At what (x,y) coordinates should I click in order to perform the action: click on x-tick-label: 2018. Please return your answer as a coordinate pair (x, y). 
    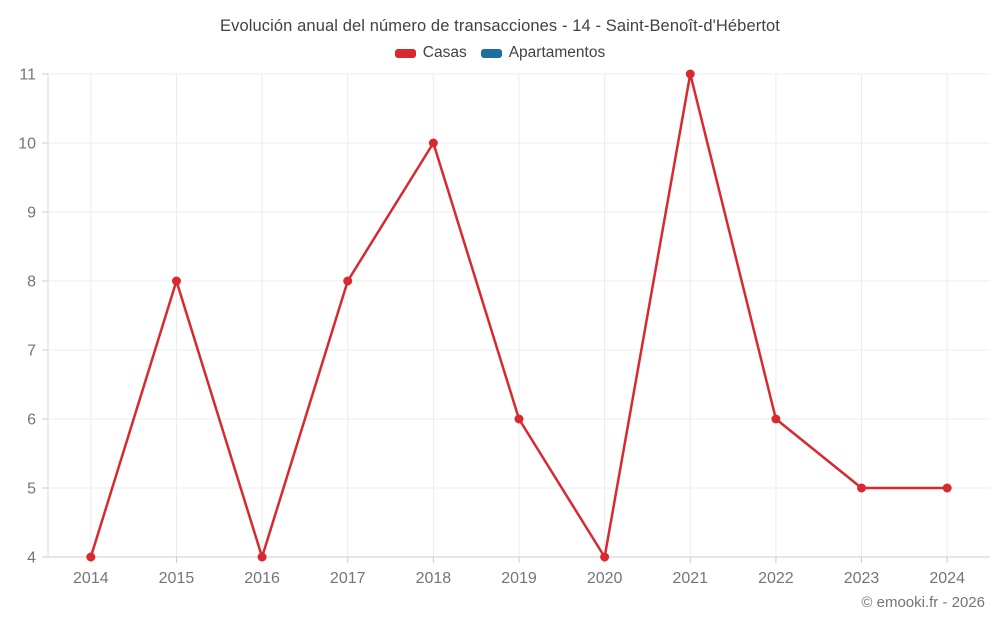
    Looking at the image, I should click on (434, 578).